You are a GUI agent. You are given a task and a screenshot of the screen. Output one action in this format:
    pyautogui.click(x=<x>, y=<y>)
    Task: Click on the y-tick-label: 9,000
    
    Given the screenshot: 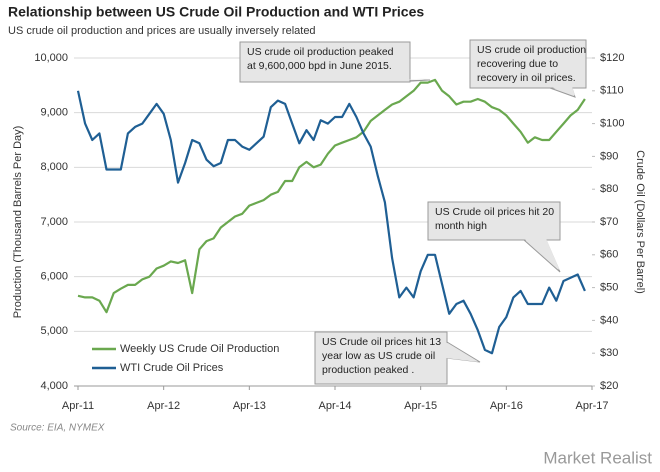 What is the action you would take?
    pyautogui.click(x=54, y=113)
    